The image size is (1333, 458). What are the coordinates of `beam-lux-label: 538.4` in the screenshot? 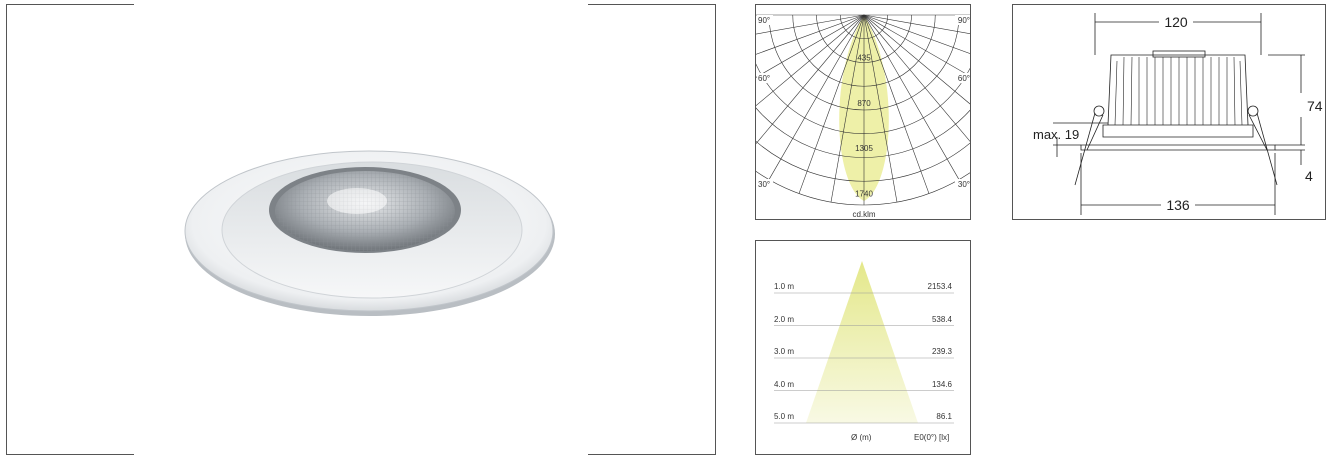 It's located at (941, 319).